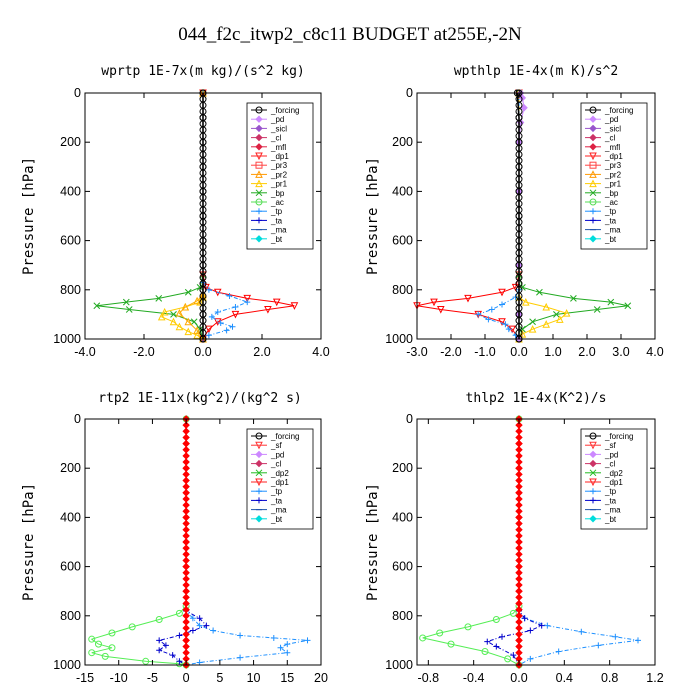 This screenshot has width=700, height=700. I want to click on legend-label: _tp, so click(276, 211).